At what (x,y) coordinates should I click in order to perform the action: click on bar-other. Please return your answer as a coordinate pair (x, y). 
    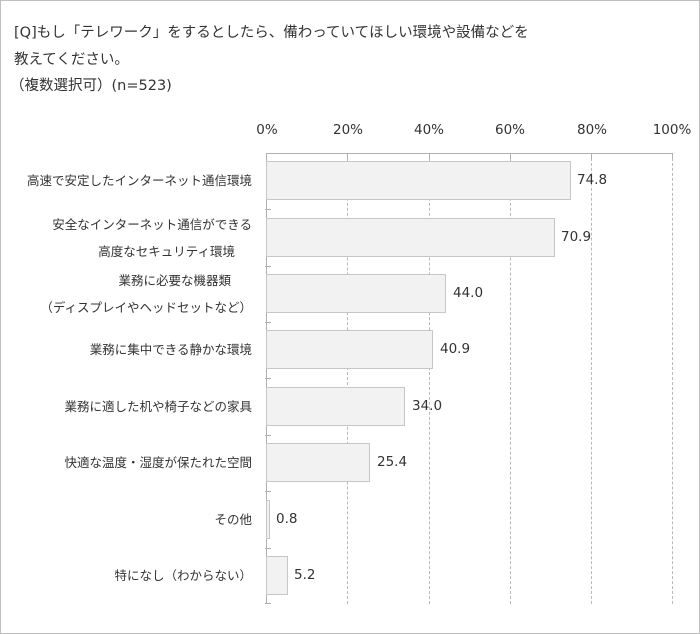
    Looking at the image, I should click on (268, 519).